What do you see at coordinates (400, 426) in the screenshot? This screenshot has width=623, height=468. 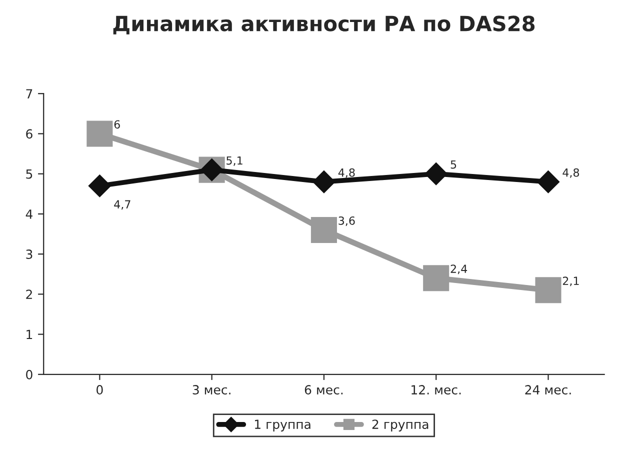 I see `legend-label: 2 группа` at bounding box center [400, 426].